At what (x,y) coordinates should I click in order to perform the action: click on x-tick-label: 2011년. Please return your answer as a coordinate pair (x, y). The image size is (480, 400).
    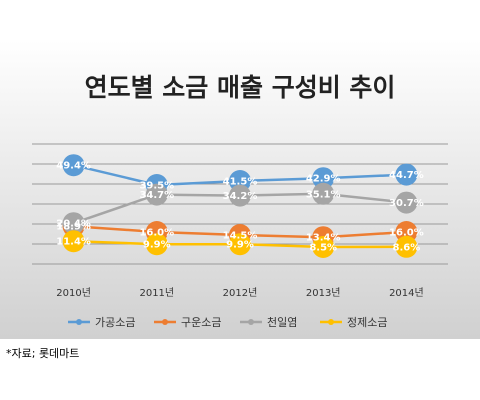
    Looking at the image, I should click on (156, 293).